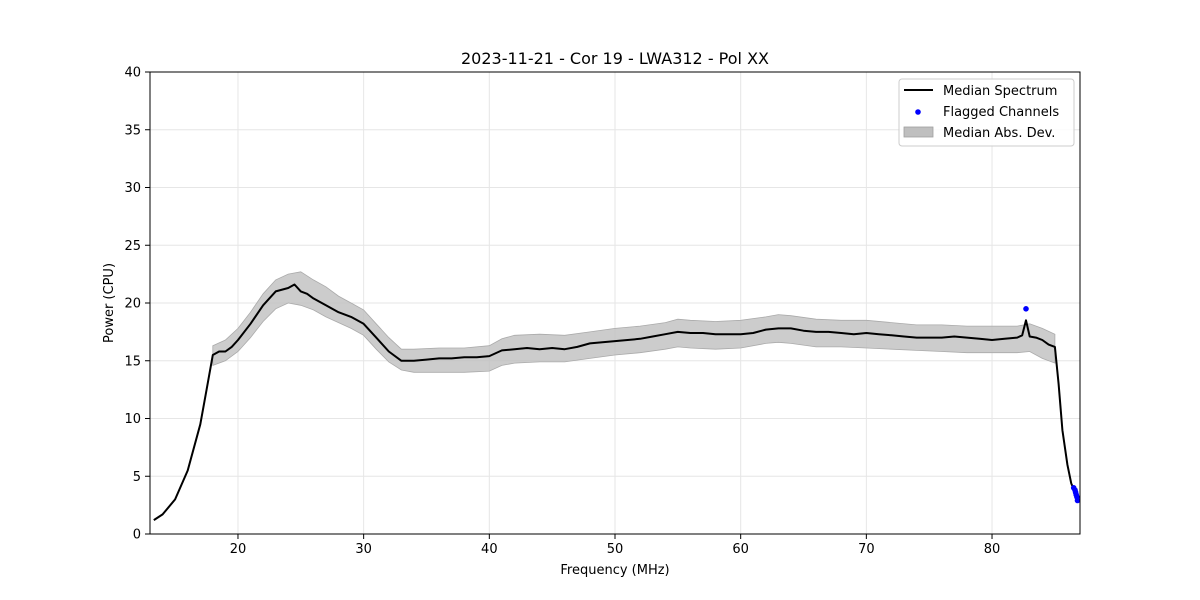  What do you see at coordinates (1001, 112) in the screenshot?
I see `legend-label-flagged: Flagged Channels` at bounding box center [1001, 112].